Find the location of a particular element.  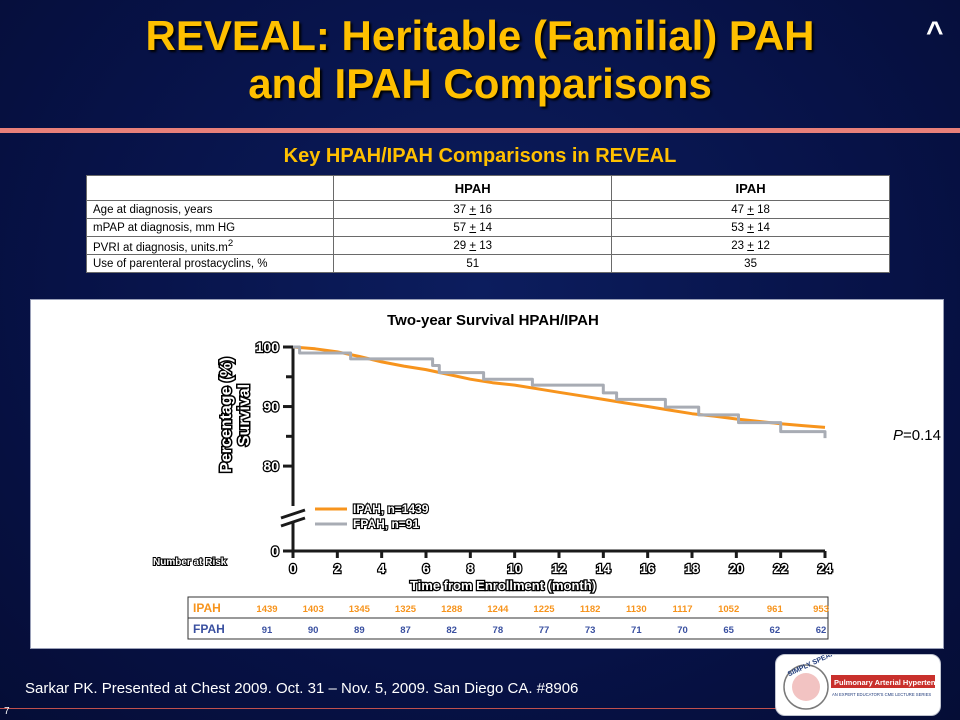

ipah-value: 47 + 18 is located at coordinates (750, 209).